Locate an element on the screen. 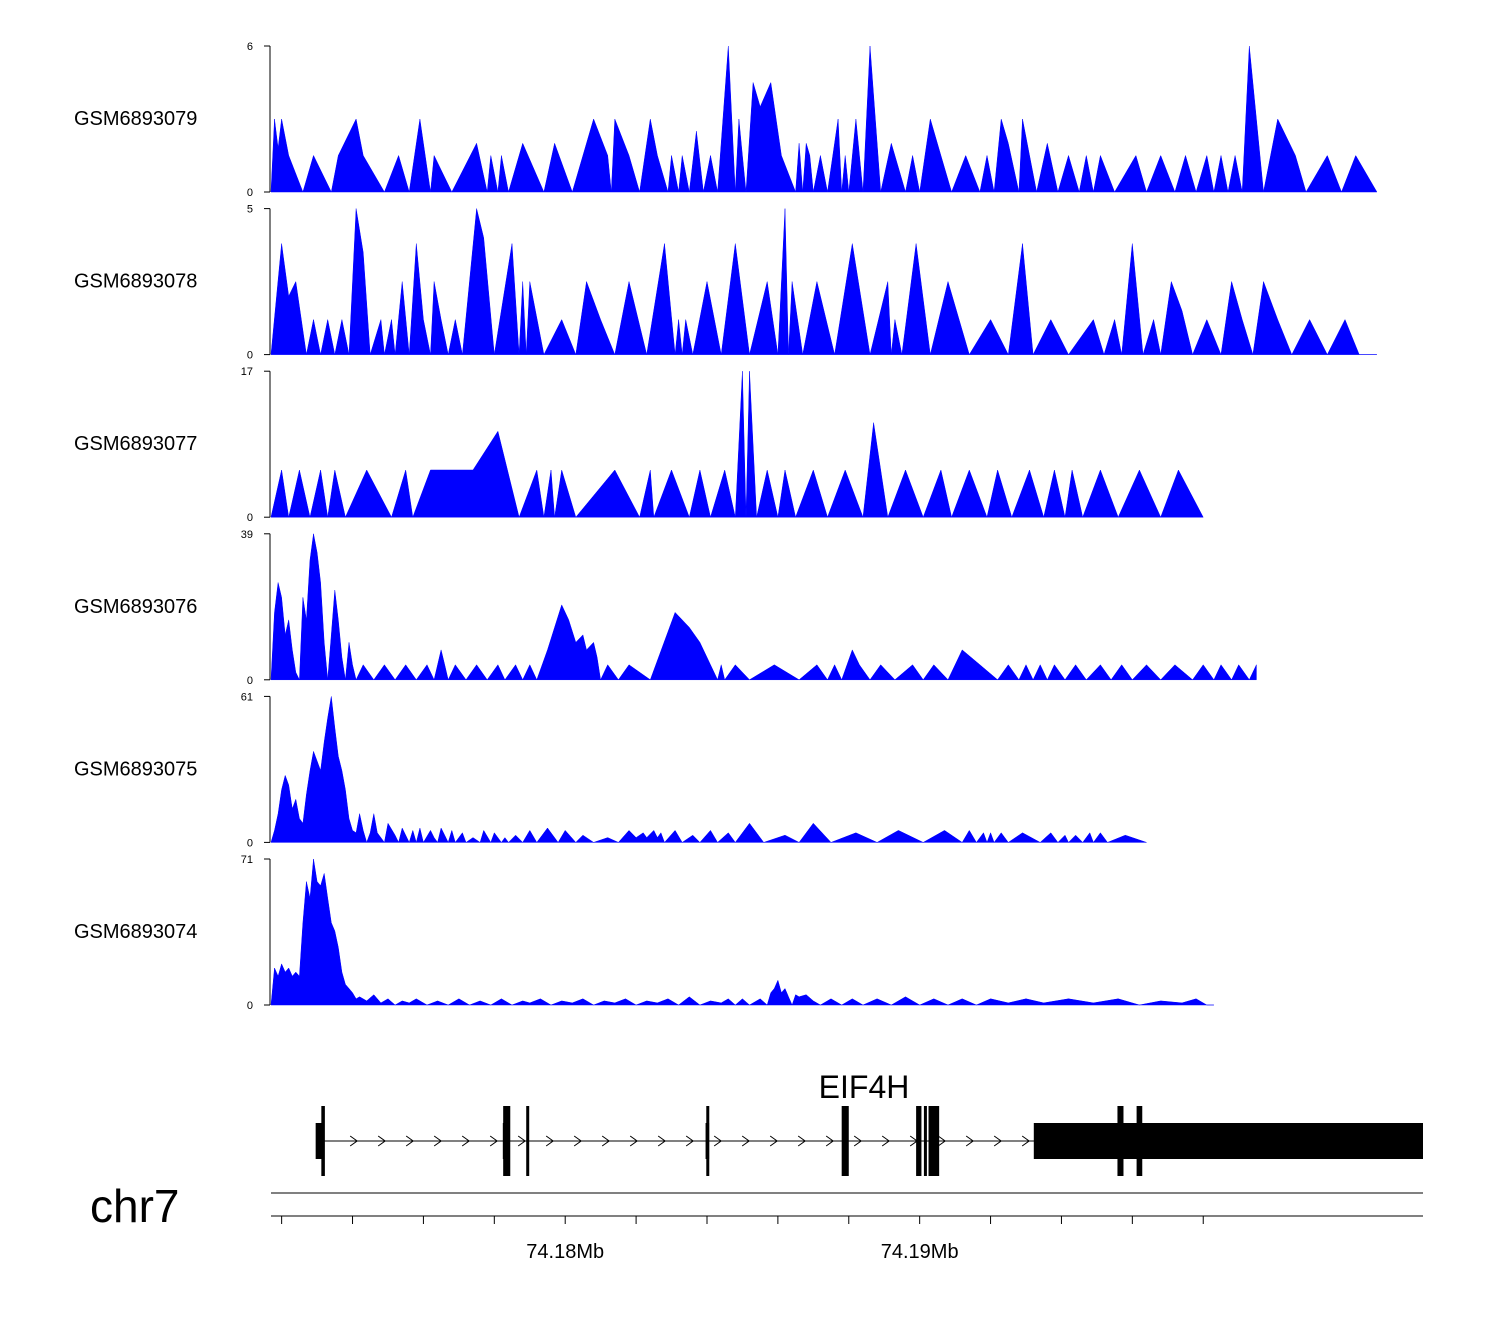  track-label: GSM6893079 is located at coordinates (135, 119).